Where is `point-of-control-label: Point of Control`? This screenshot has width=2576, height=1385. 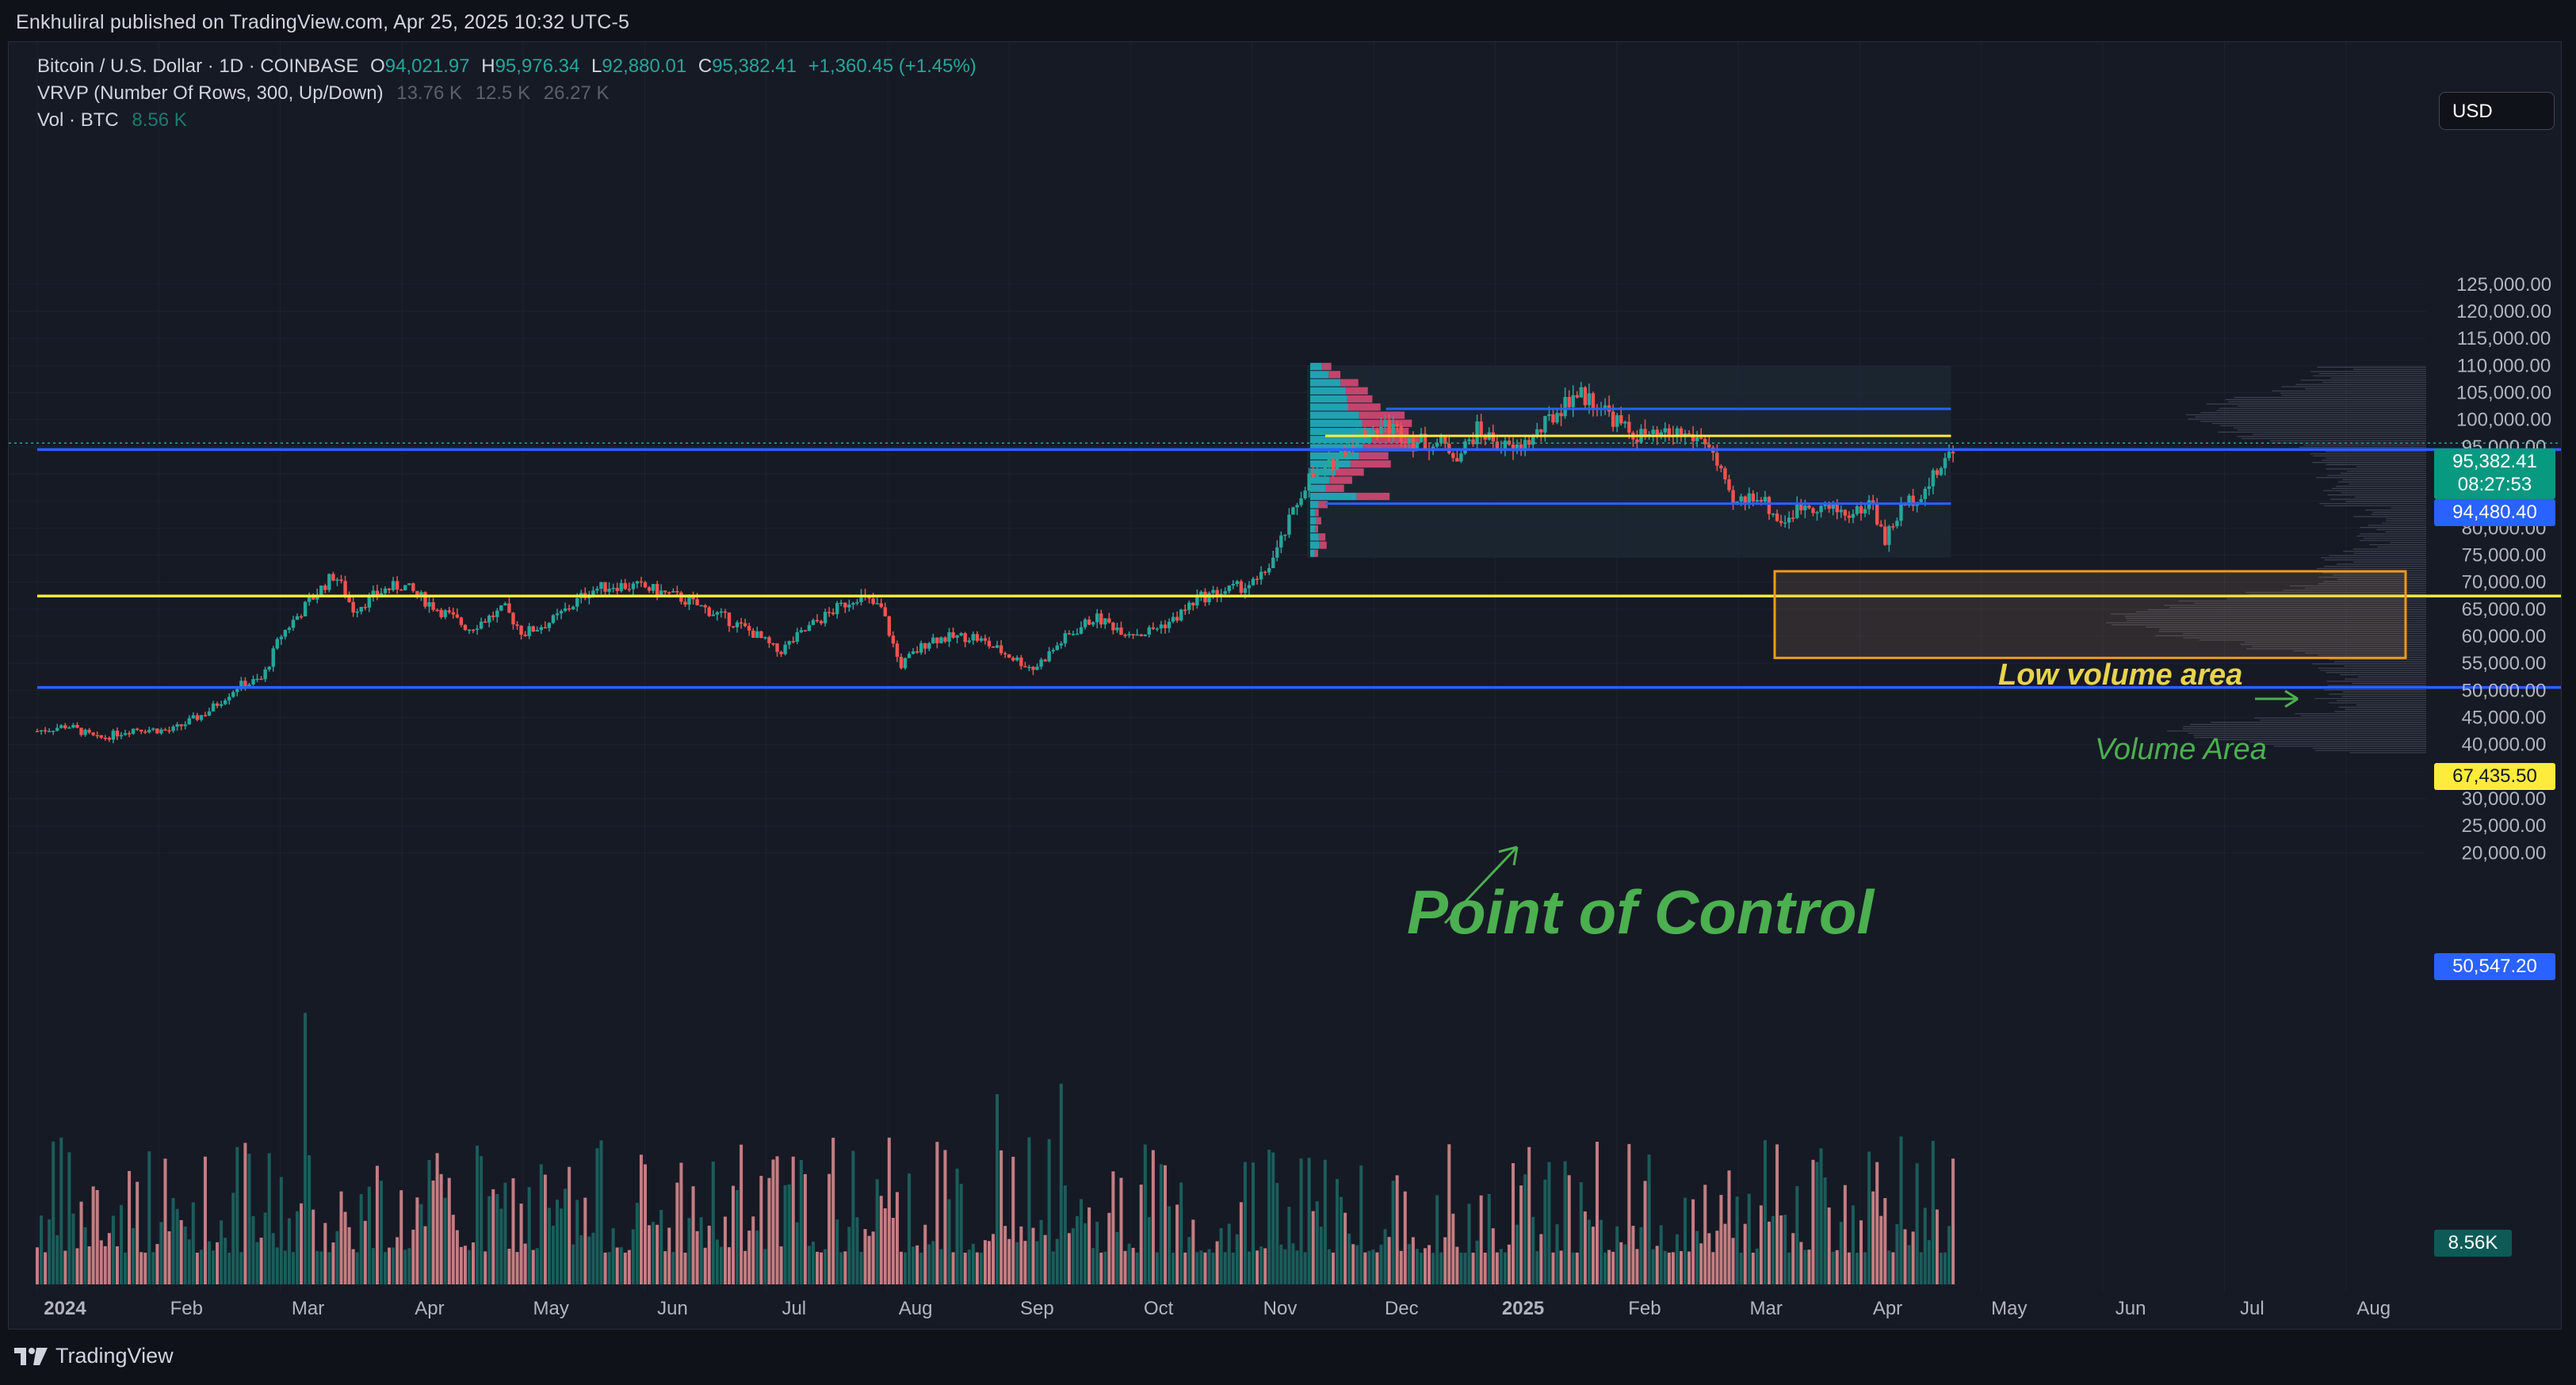
point-of-control-label: Point of Control is located at coordinates (1641, 912).